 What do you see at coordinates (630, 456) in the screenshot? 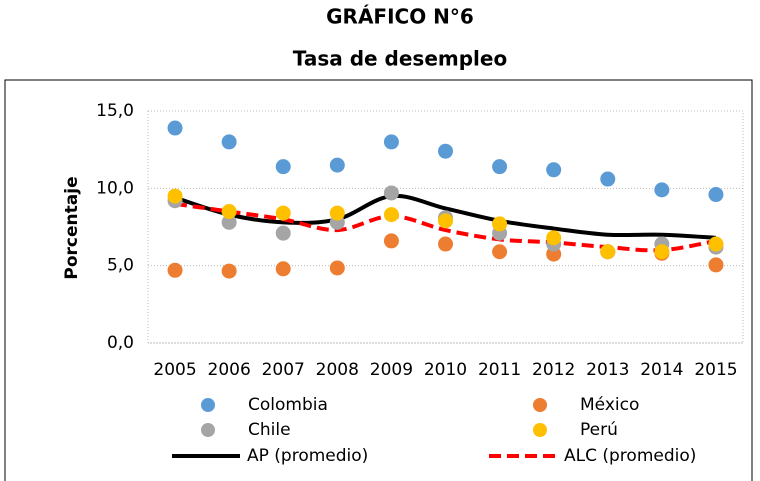
I see `legend-label: ALC (promedio)` at bounding box center [630, 456].